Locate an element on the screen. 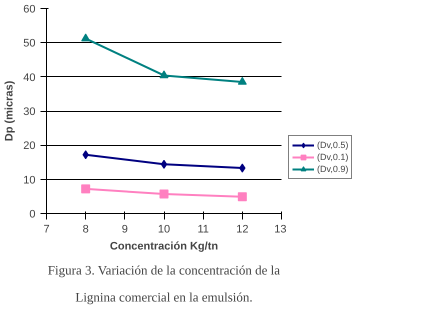 The width and height of the screenshot is (422, 330). x-tick-label: 11 is located at coordinates (203, 230).